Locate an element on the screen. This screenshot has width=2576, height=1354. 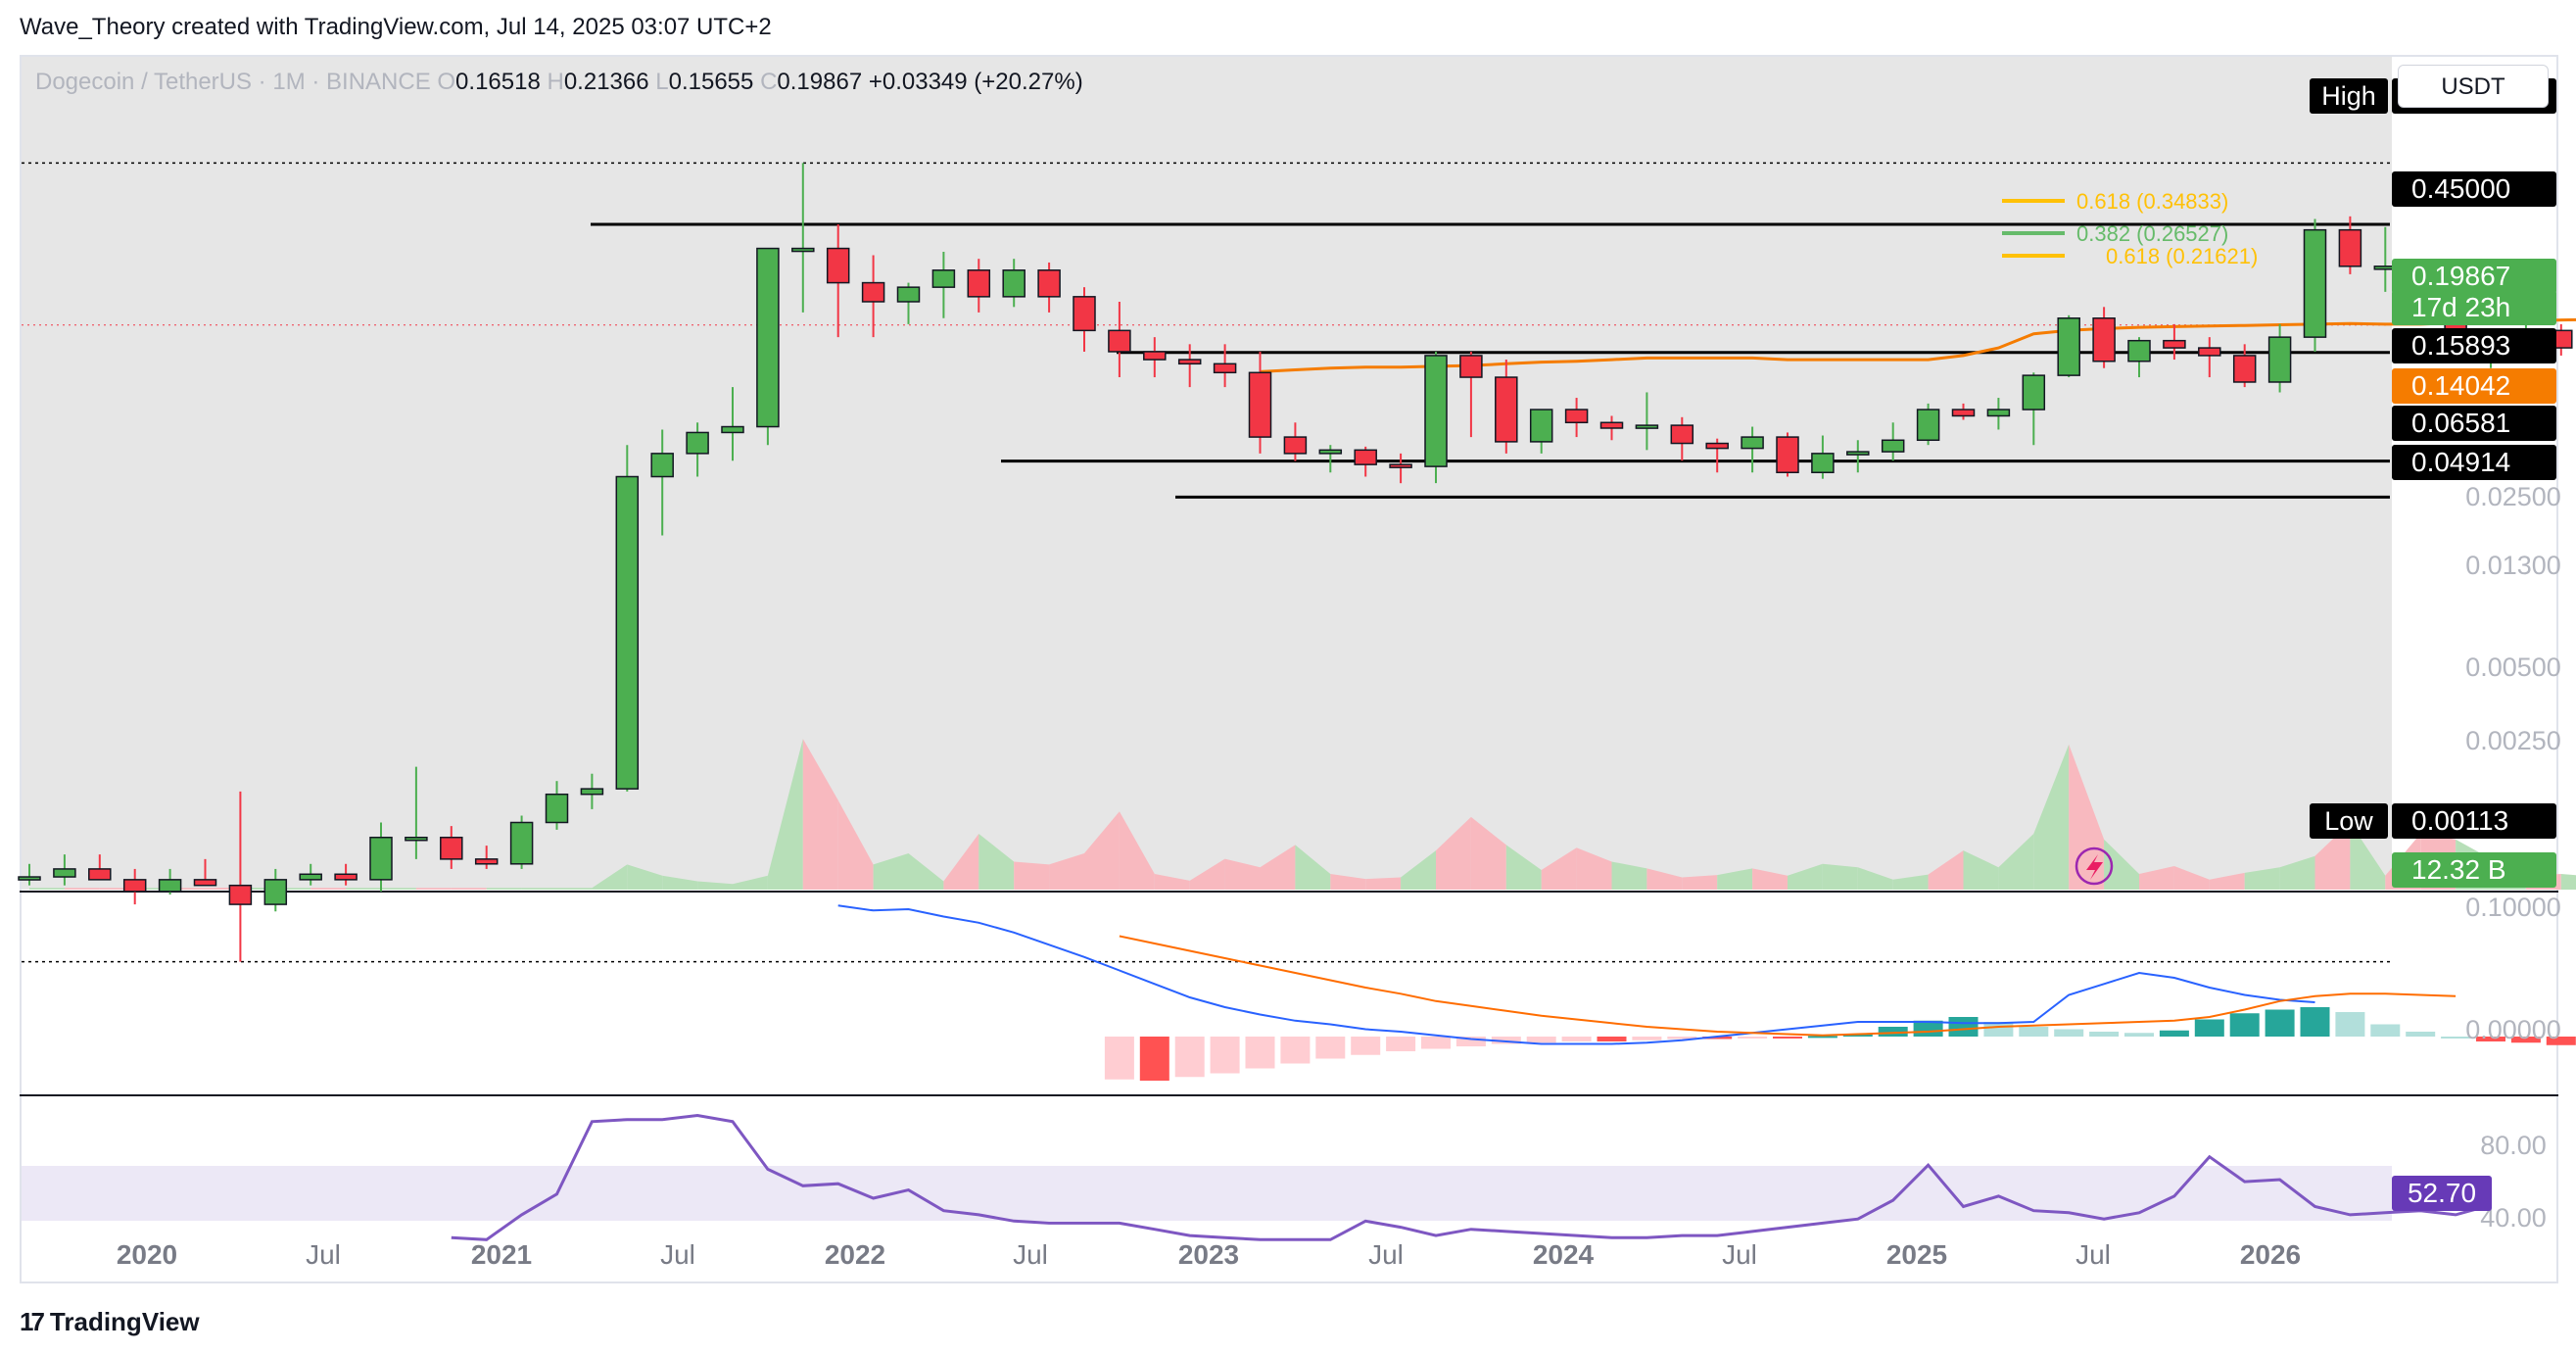
rsi-band is located at coordinates (1207, 1193).